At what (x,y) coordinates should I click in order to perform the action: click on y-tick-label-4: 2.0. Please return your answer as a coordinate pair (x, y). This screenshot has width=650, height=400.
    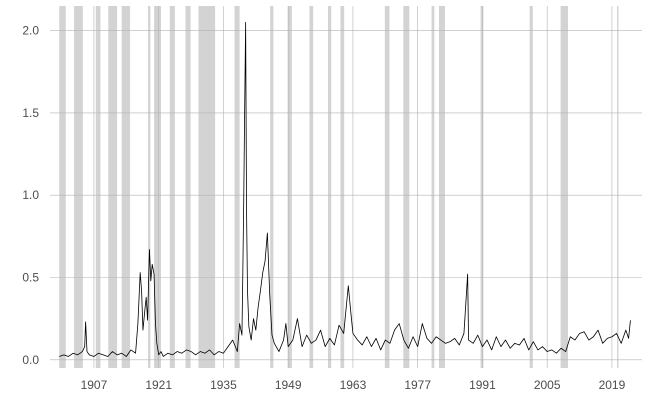
    Looking at the image, I should click on (30, 31).